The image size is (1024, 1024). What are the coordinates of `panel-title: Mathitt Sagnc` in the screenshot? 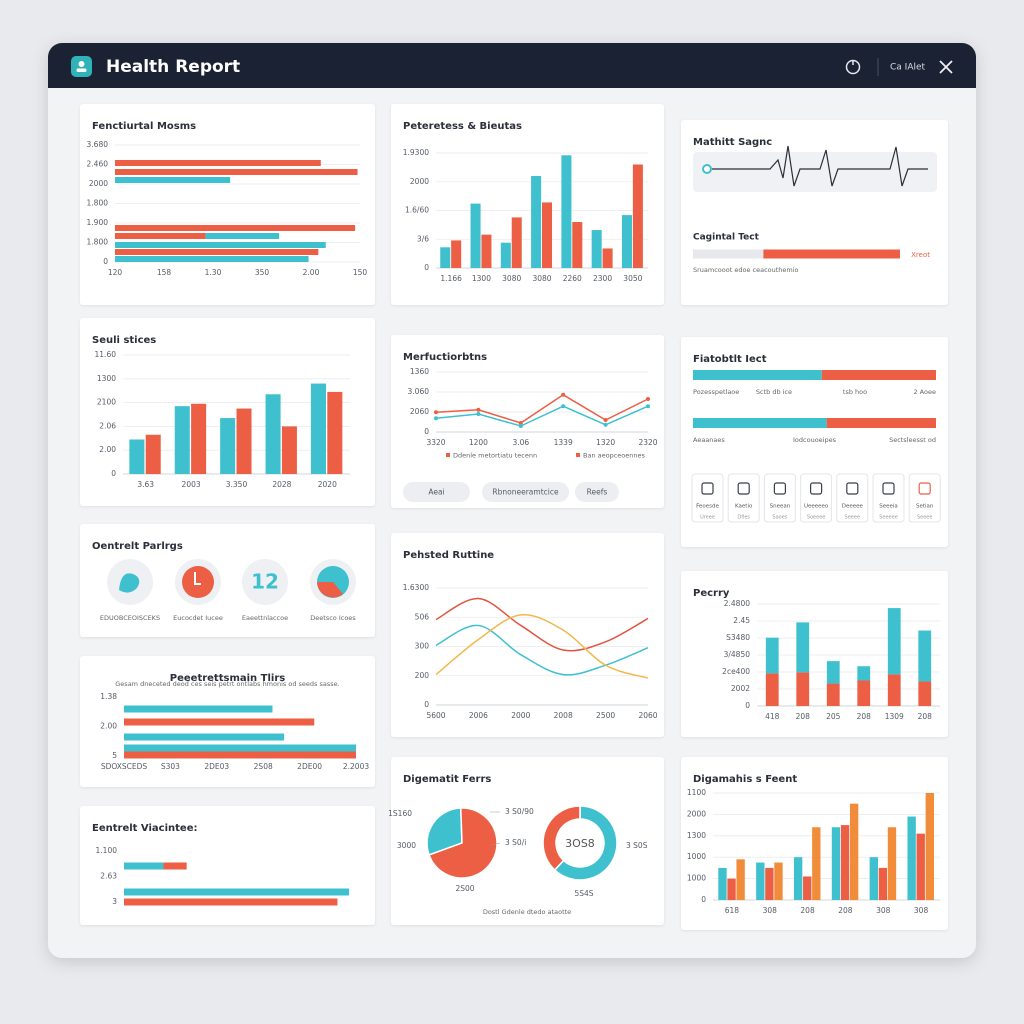 It's located at (732, 142).